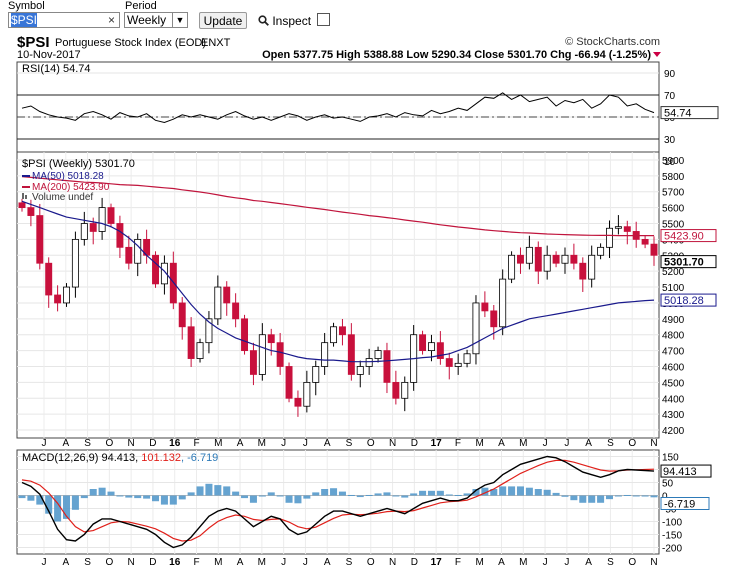 Image resolution: width=752 pixels, height=570 pixels. I want to click on macd-signal-line, so click(338, 500).